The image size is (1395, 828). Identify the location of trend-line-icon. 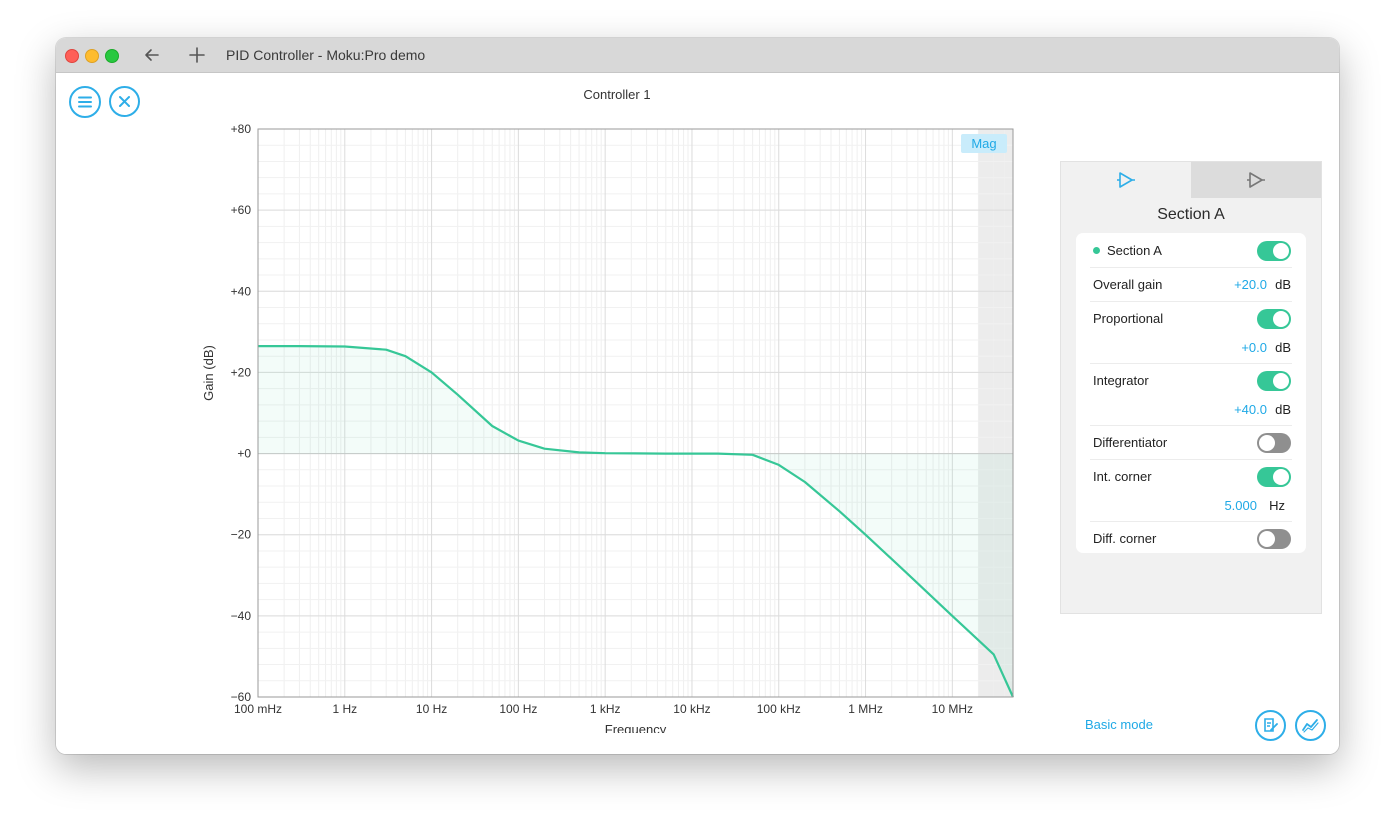
(1310, 726).